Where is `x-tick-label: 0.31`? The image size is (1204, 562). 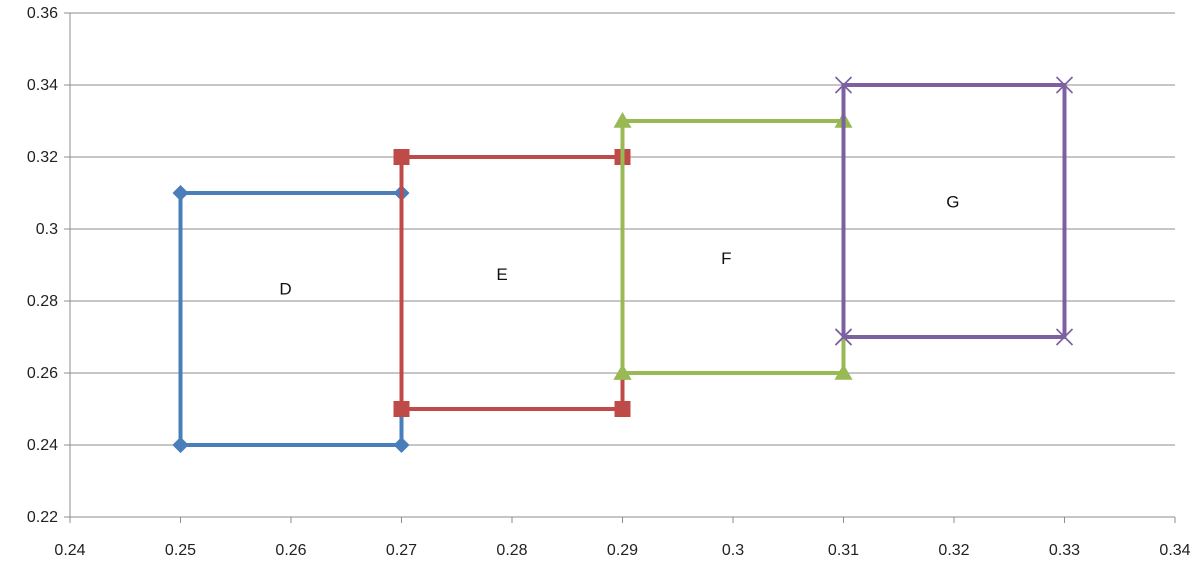
x-tick-label: 0.31 is located at coordinates (843, 550).